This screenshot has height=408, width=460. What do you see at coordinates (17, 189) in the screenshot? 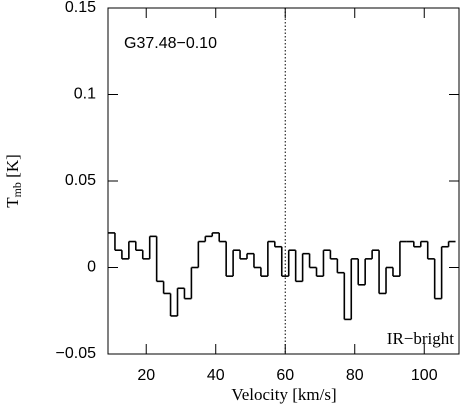
I see `y-label-sub: mb` at bounding box center [17, 189].